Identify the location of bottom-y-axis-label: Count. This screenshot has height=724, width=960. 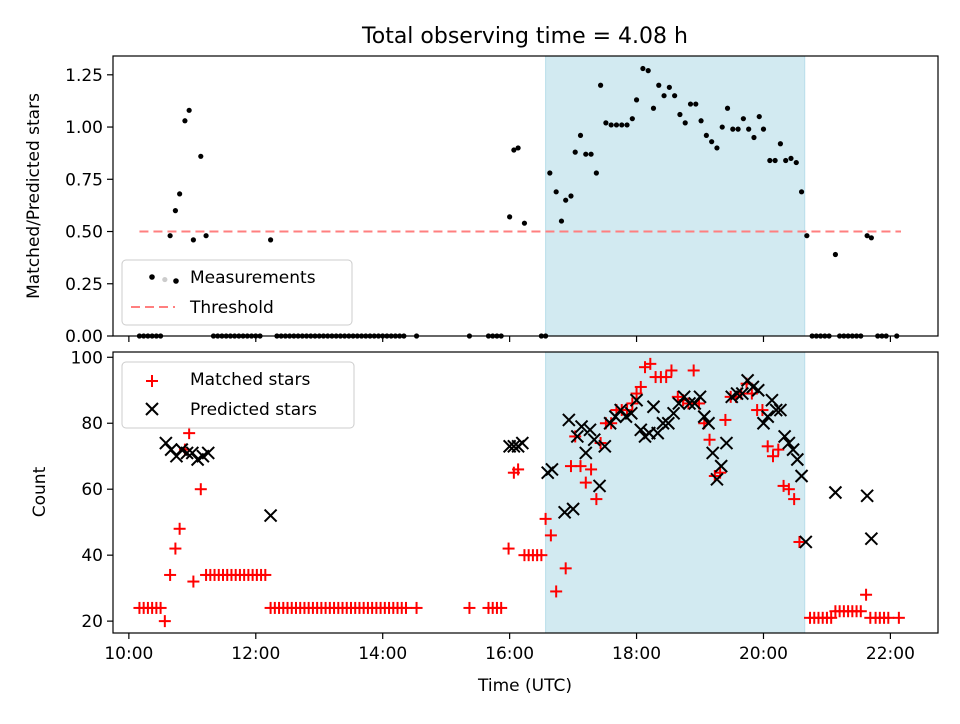
(40, 491).